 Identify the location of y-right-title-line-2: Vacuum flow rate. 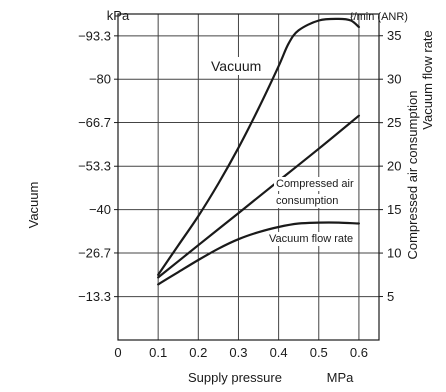
(427, 79).